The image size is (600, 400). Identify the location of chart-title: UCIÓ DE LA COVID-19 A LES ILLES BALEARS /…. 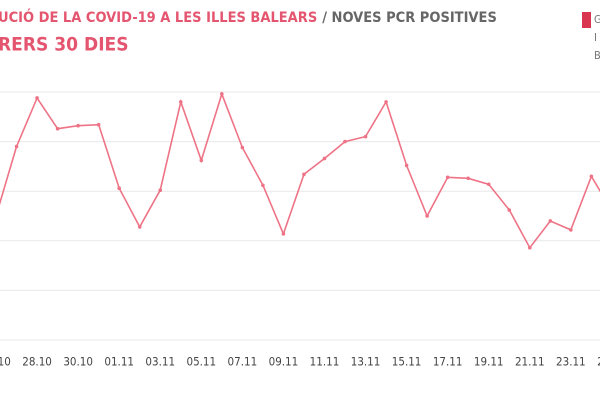
(248, 17).